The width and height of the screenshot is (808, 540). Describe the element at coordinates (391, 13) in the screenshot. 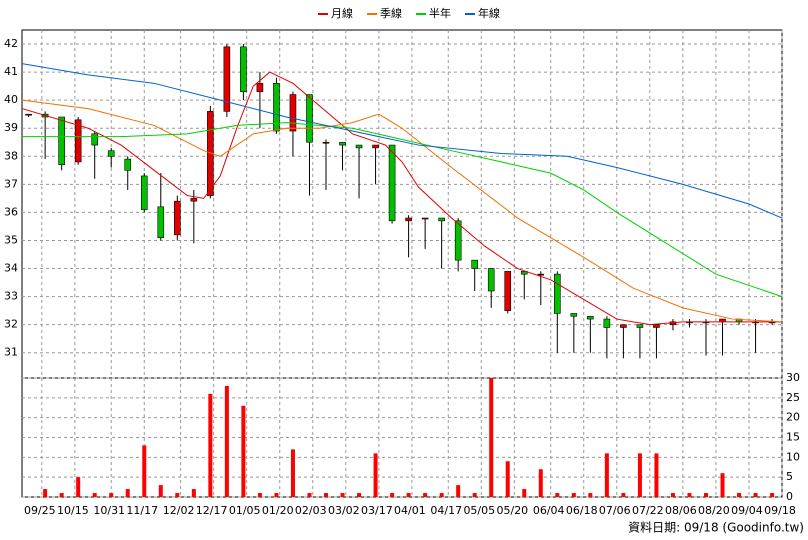

I see `legend-label: 季線` at that location.